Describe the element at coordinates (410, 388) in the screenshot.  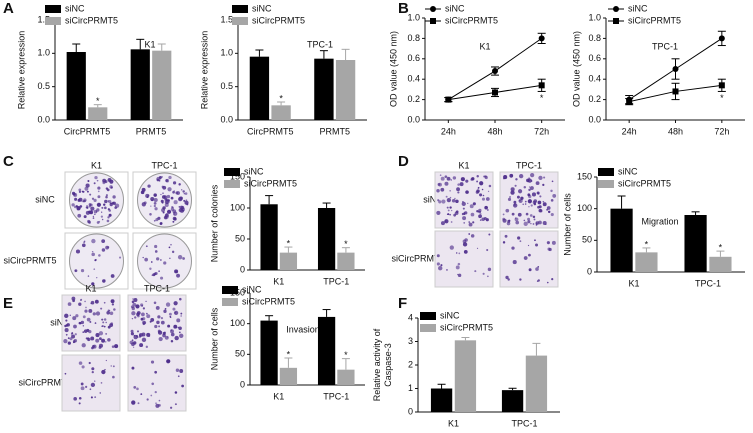
I see `y-tick-label: 1` at that location.